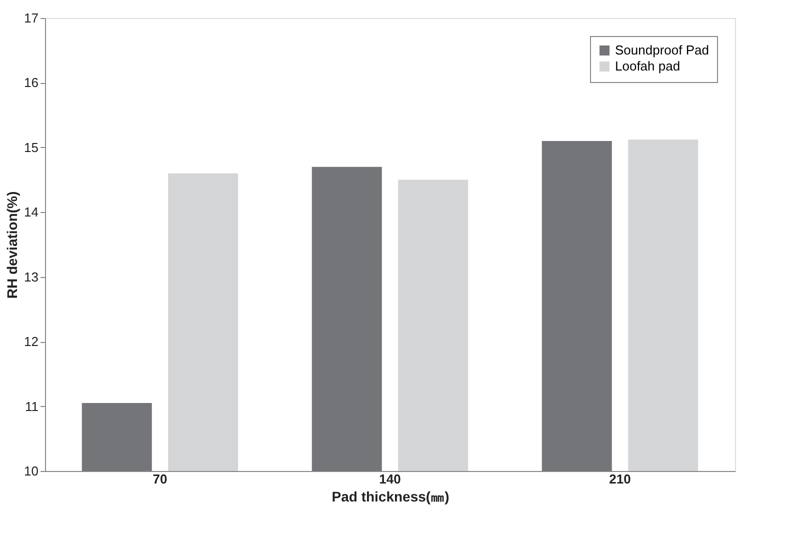 Image resolution: width=791 pixels, height=534 pixels. I want to click on legend-label: Soundproof Pad, so click(662, 50).